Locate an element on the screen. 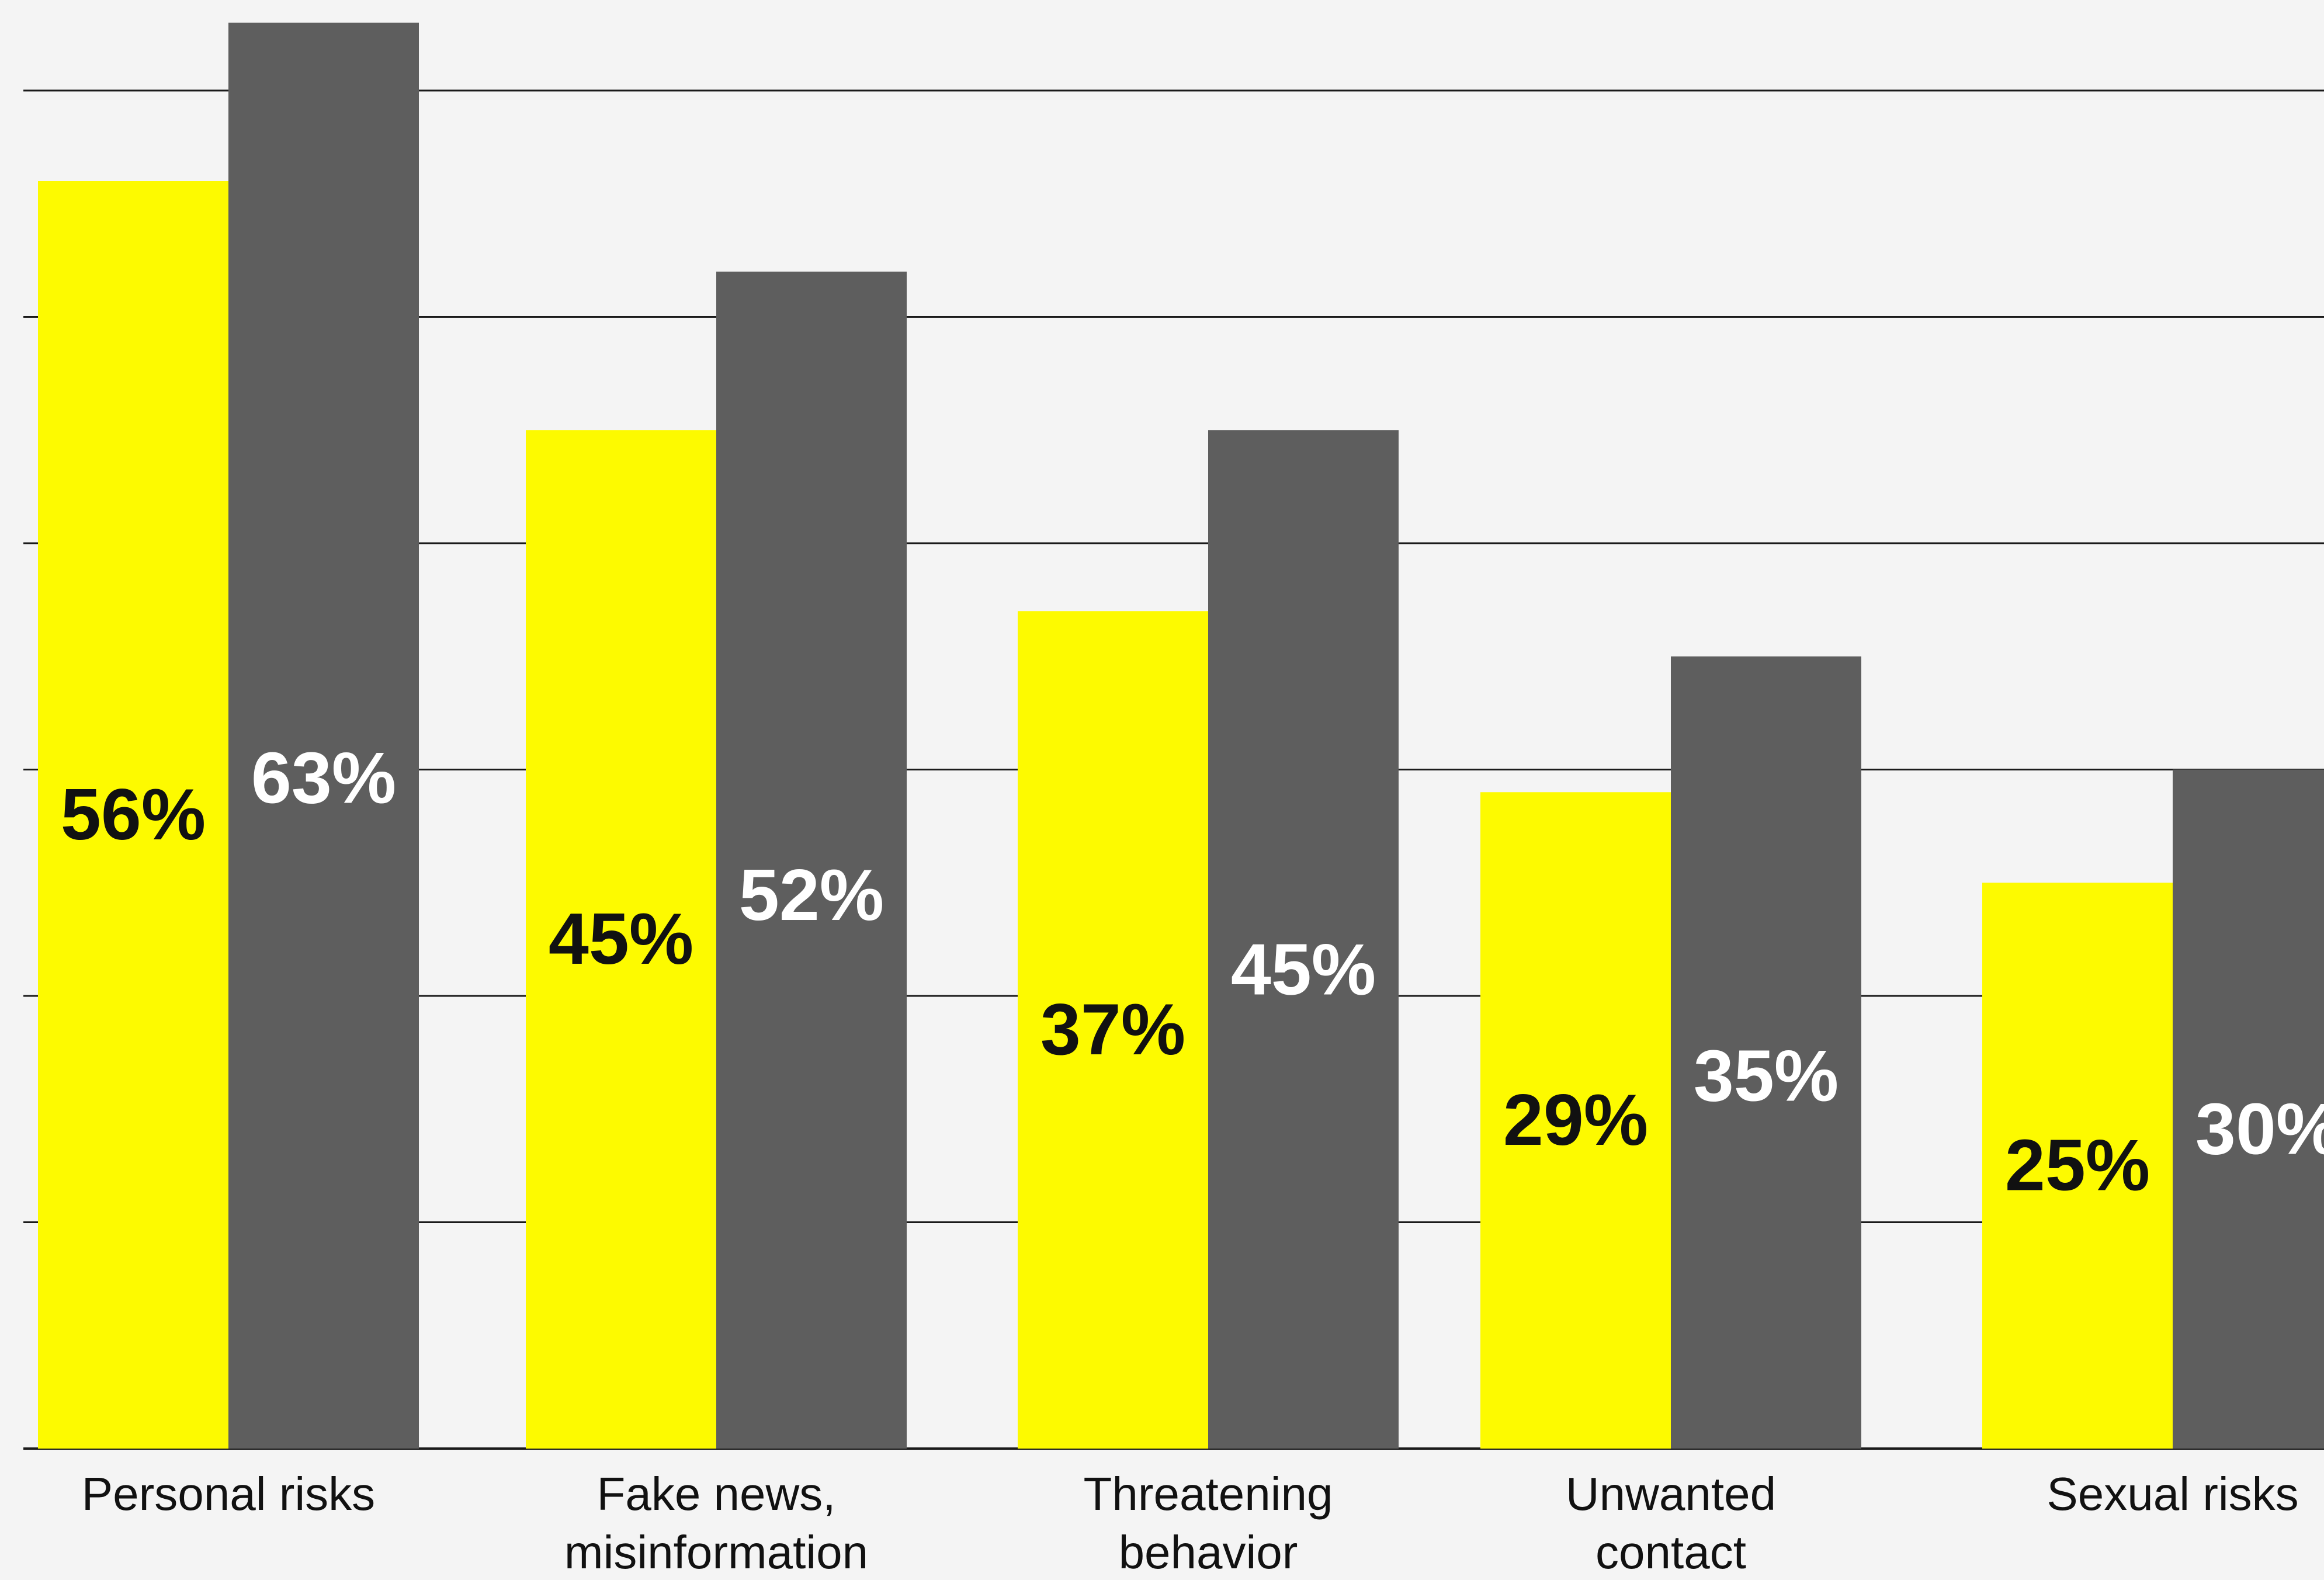 This screenshot has height=1580, width=2324. bar-series1-cat2 is located at coordinates (621, 939).